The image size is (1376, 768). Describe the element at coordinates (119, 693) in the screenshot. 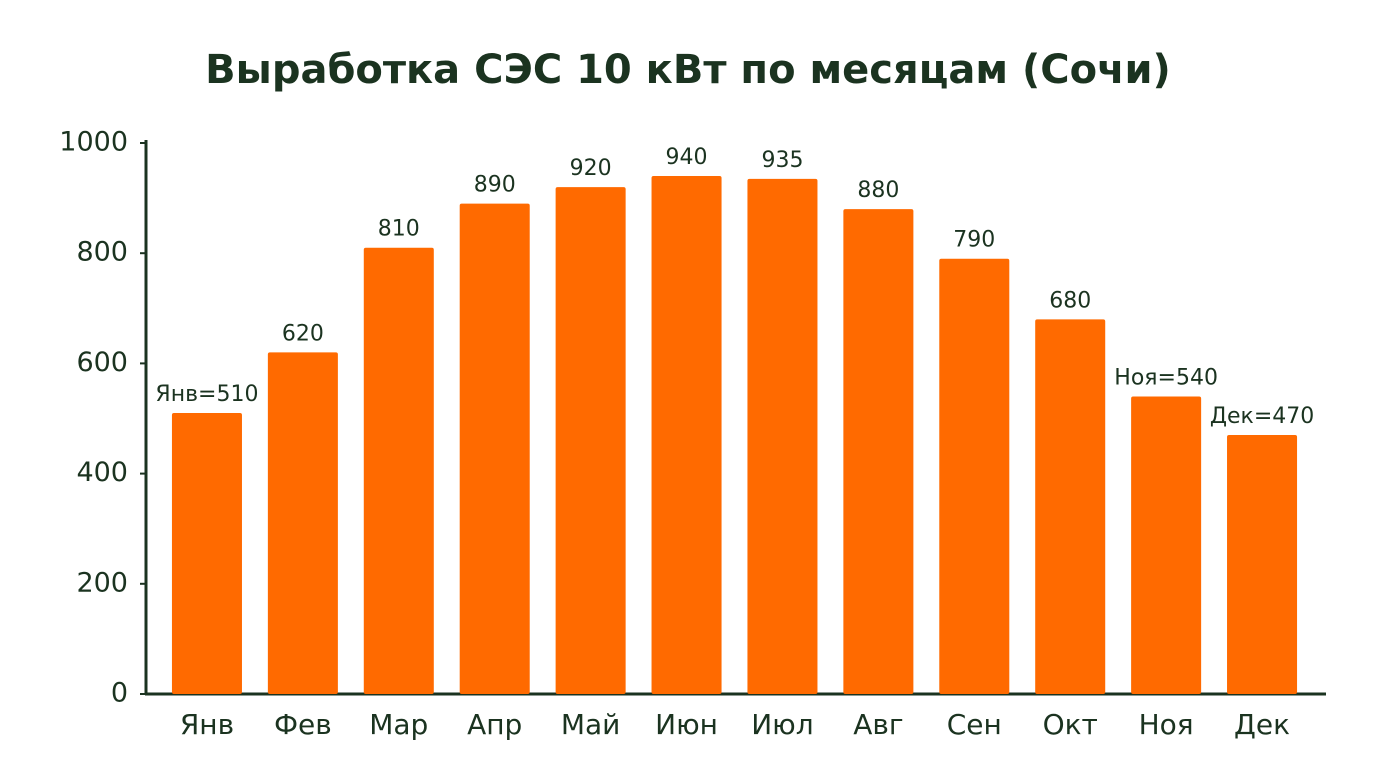

I see `y-tick-label: 0` at that location.